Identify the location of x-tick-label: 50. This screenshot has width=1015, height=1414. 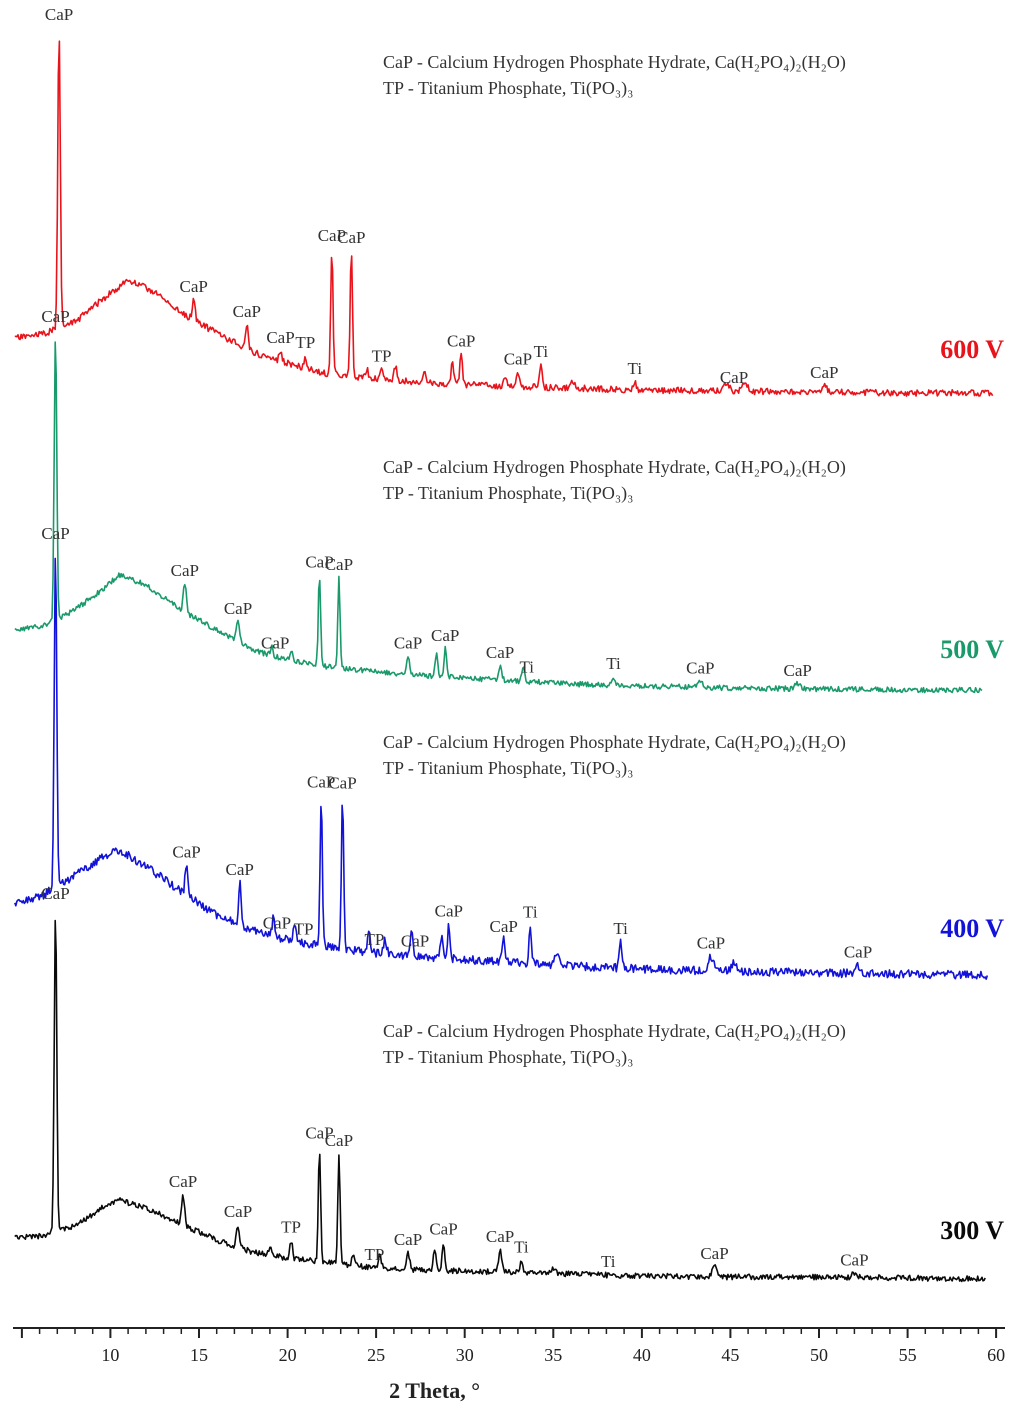
(819, 1355).